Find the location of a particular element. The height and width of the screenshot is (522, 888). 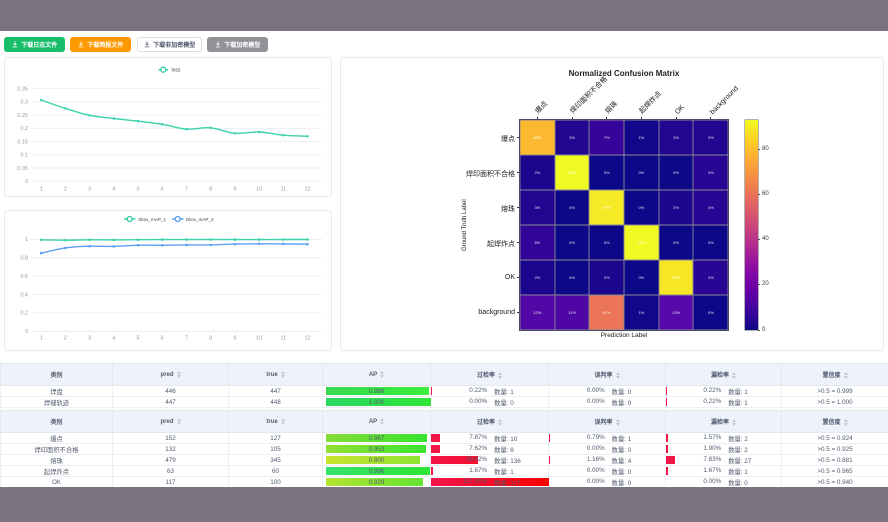

svg-text: 0.1 is located at coordinates (24, 156).